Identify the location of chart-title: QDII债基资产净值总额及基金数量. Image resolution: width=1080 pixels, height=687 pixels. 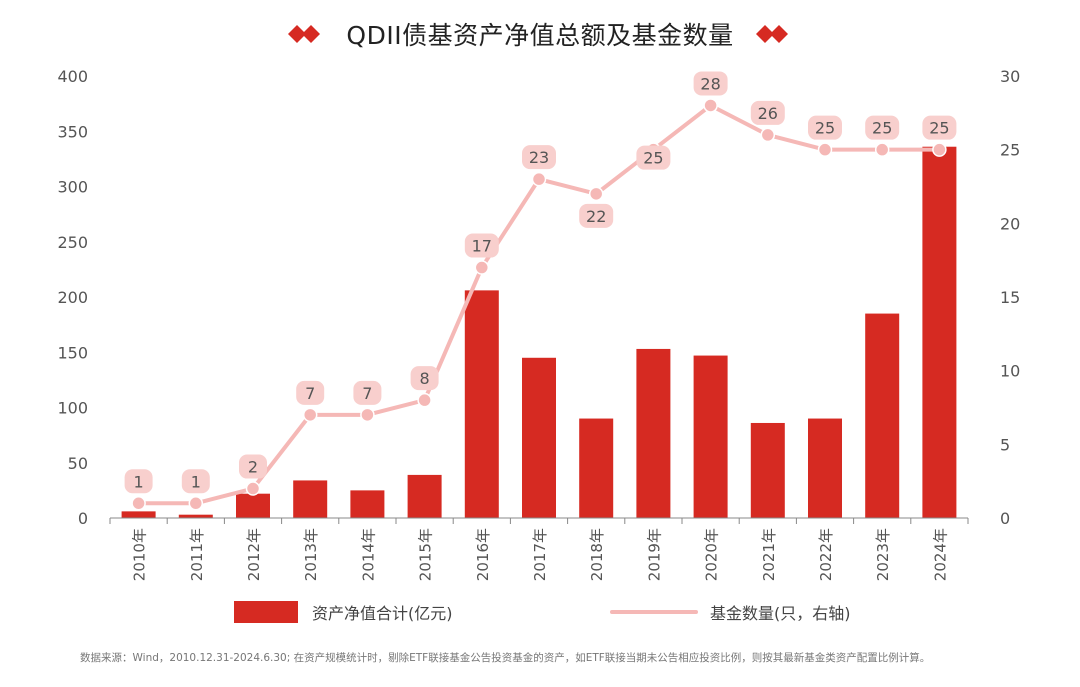
(540, 35).